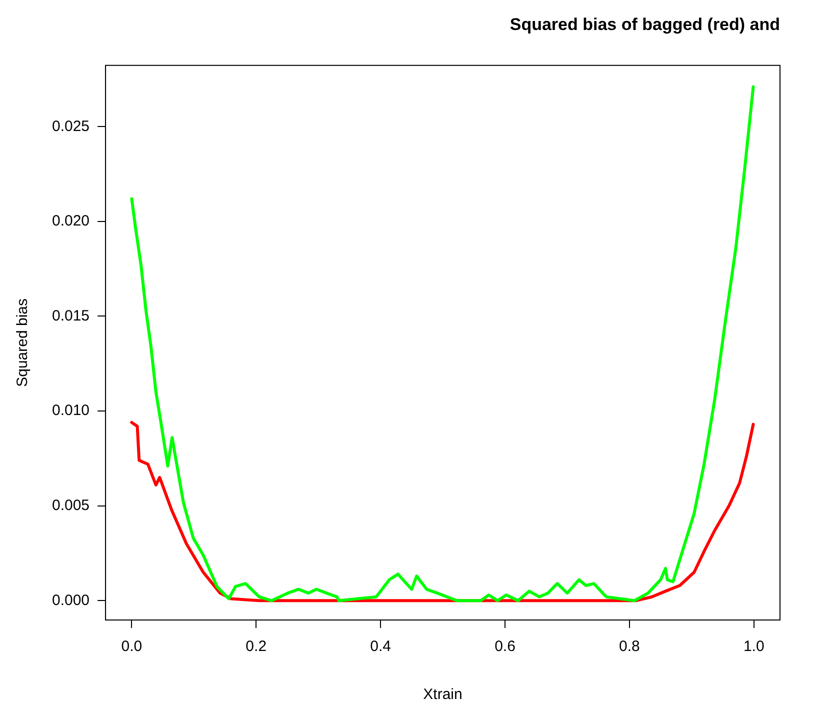  I want to click on x-tick-label: 0.2, so click(256, 647).